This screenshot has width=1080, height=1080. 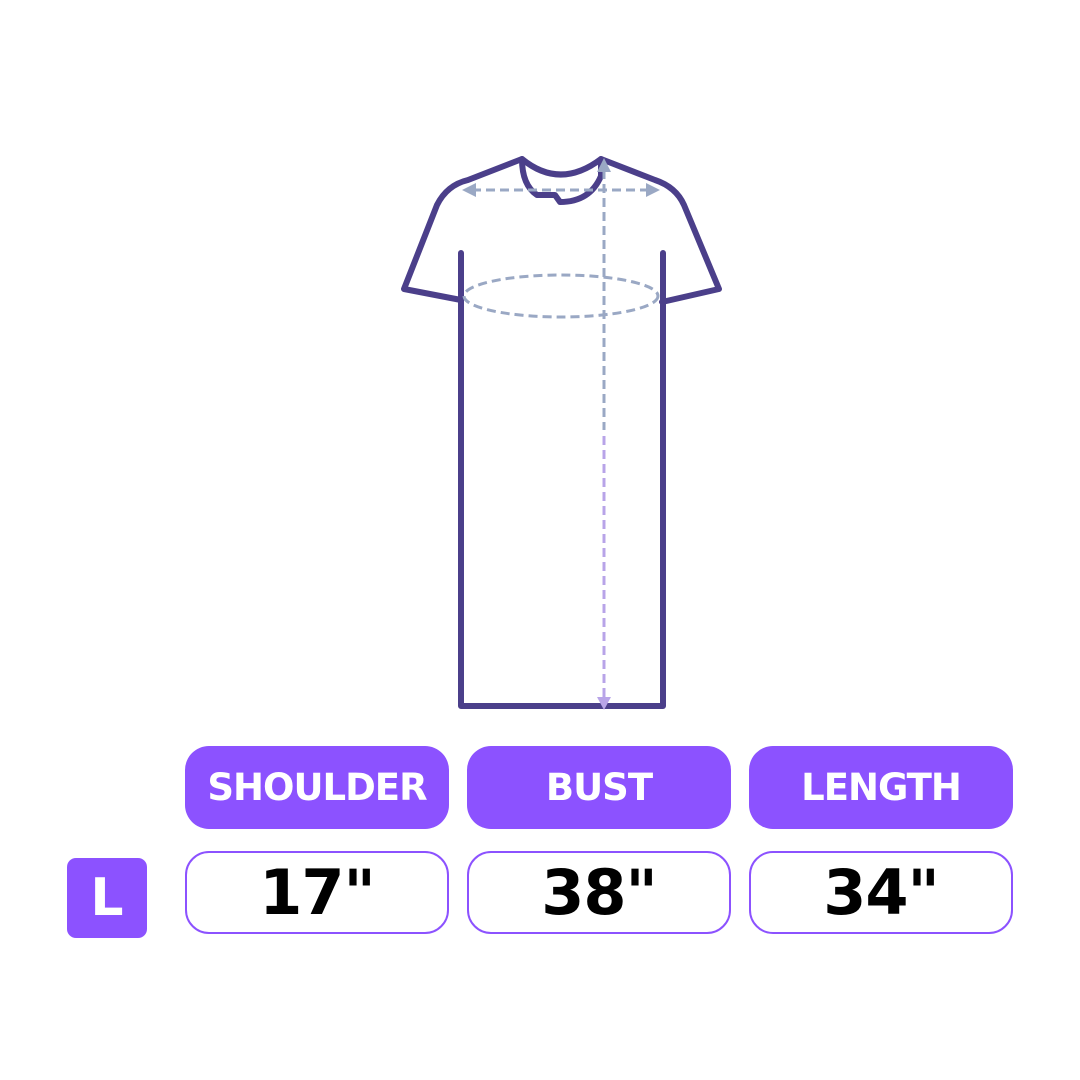 What do you see at coordinates (881, 892) in the screenshot?
I see `length-value: 34"` at bounding box center [881, 892].